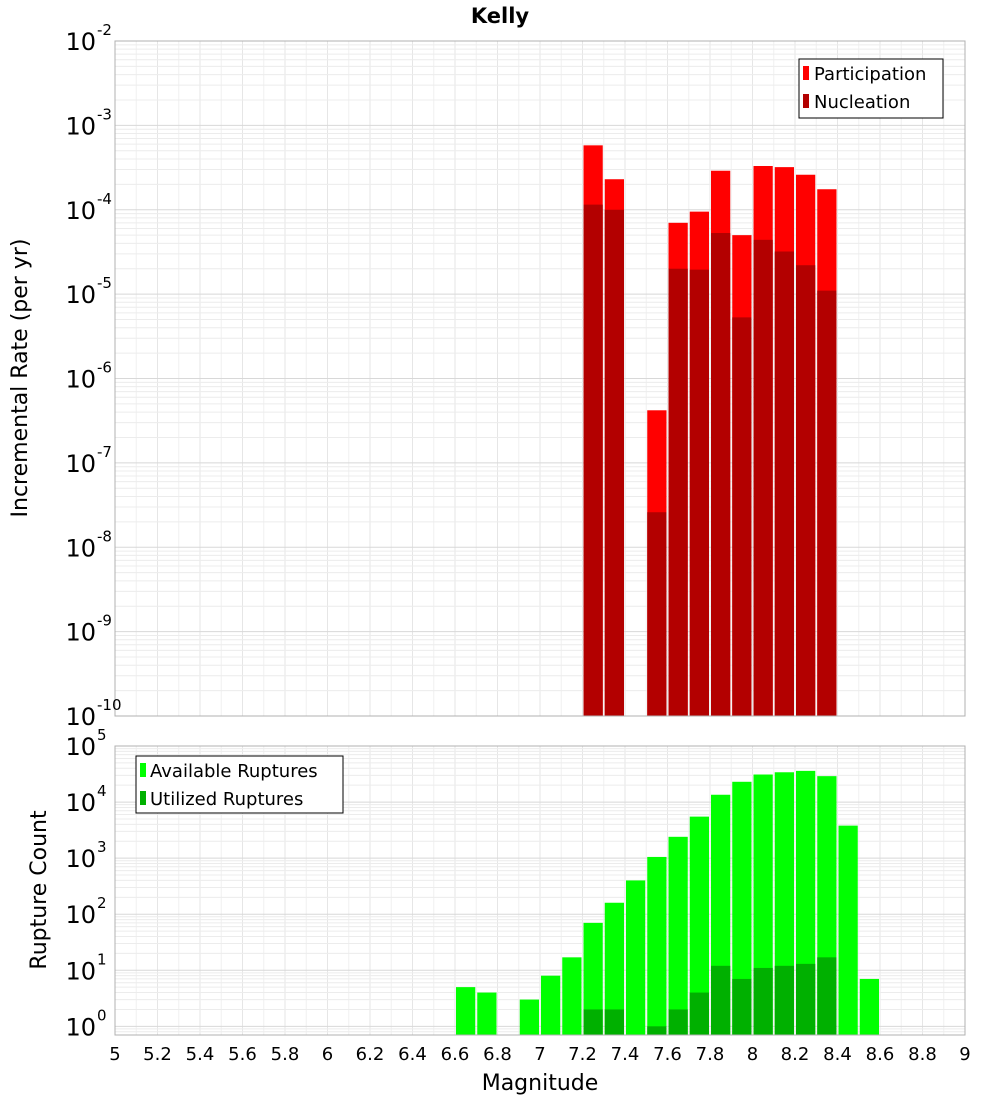 This screenshot has width=1000, height=1100. What do you see at coordinates (710, 431) in the screenshot?
I see `top-bars` at bounding box center [710, 431].